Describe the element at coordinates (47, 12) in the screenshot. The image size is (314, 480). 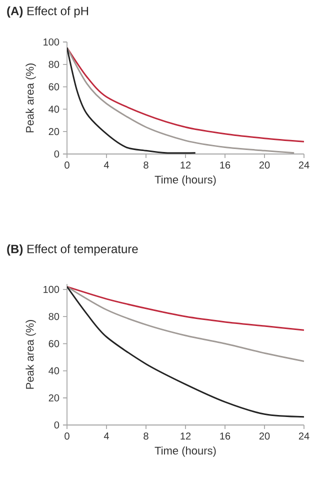
I see `chart-title: (A) Effect of pH` at that location.